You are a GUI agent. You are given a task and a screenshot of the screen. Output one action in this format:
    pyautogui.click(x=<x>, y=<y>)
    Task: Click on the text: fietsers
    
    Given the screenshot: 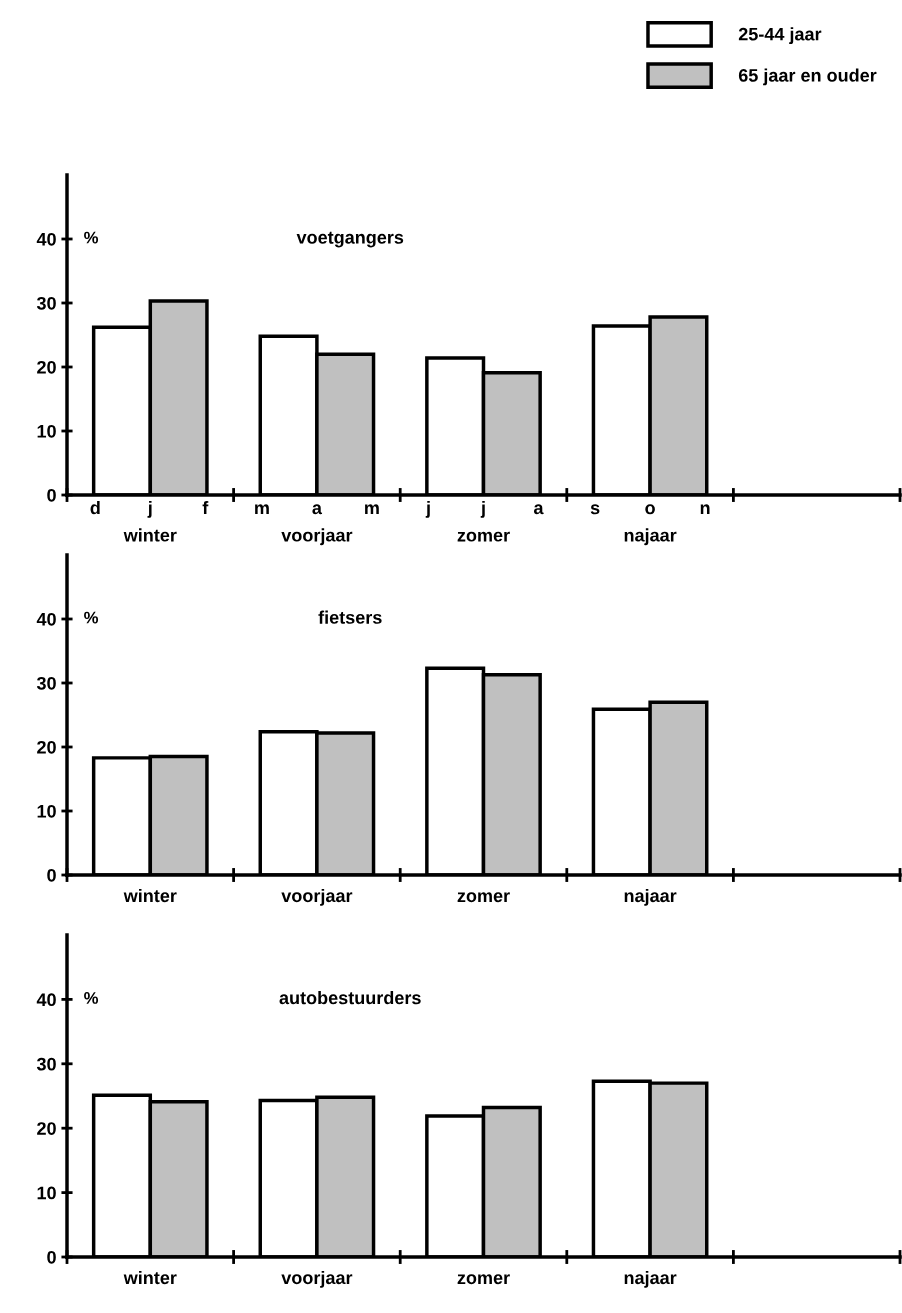 What is the action you would take?
    pyautogui.click(x=350, y=617)
    